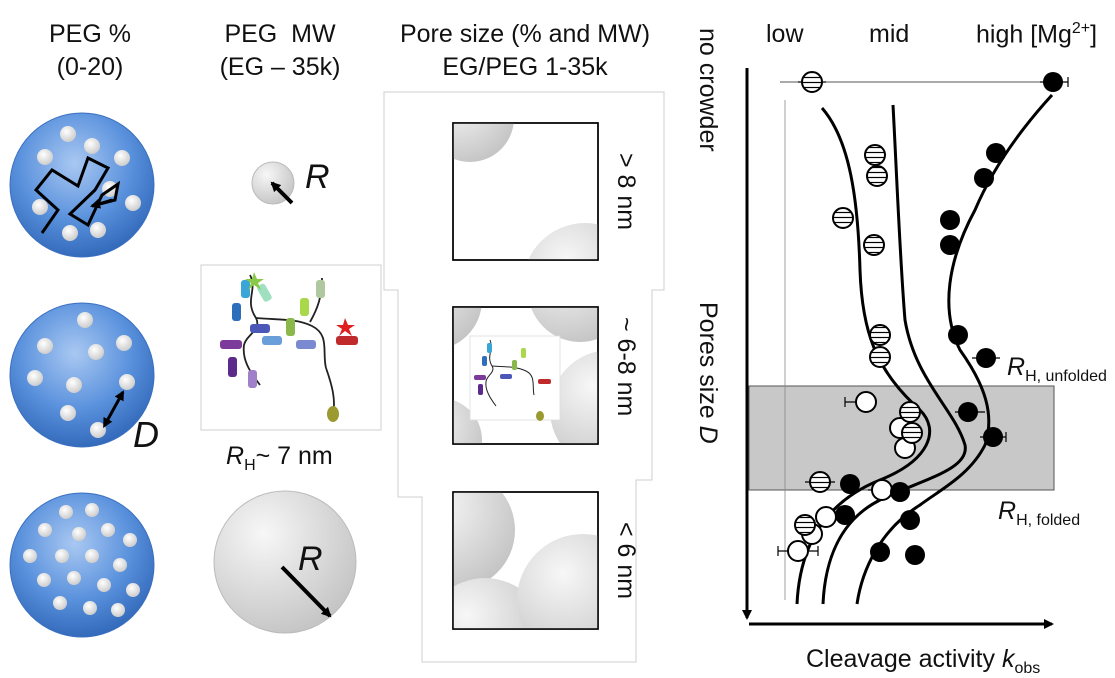  What do you see at coordinates (525, 560) in the screenshot?
I see `pore-box-small` at bounding box center [525, 560].